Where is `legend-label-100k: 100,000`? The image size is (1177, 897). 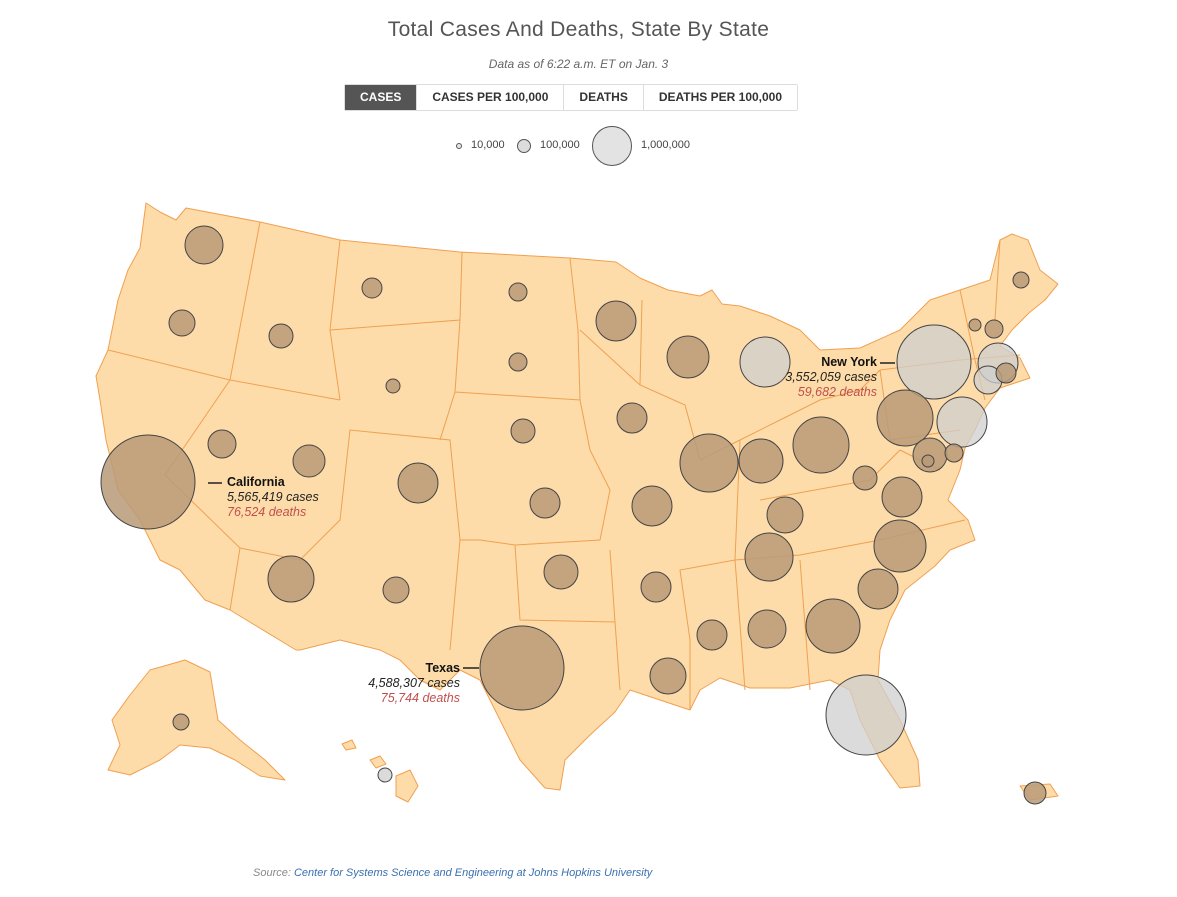 legend-label-100k: 100,000 is located at coordinates (560, 145).